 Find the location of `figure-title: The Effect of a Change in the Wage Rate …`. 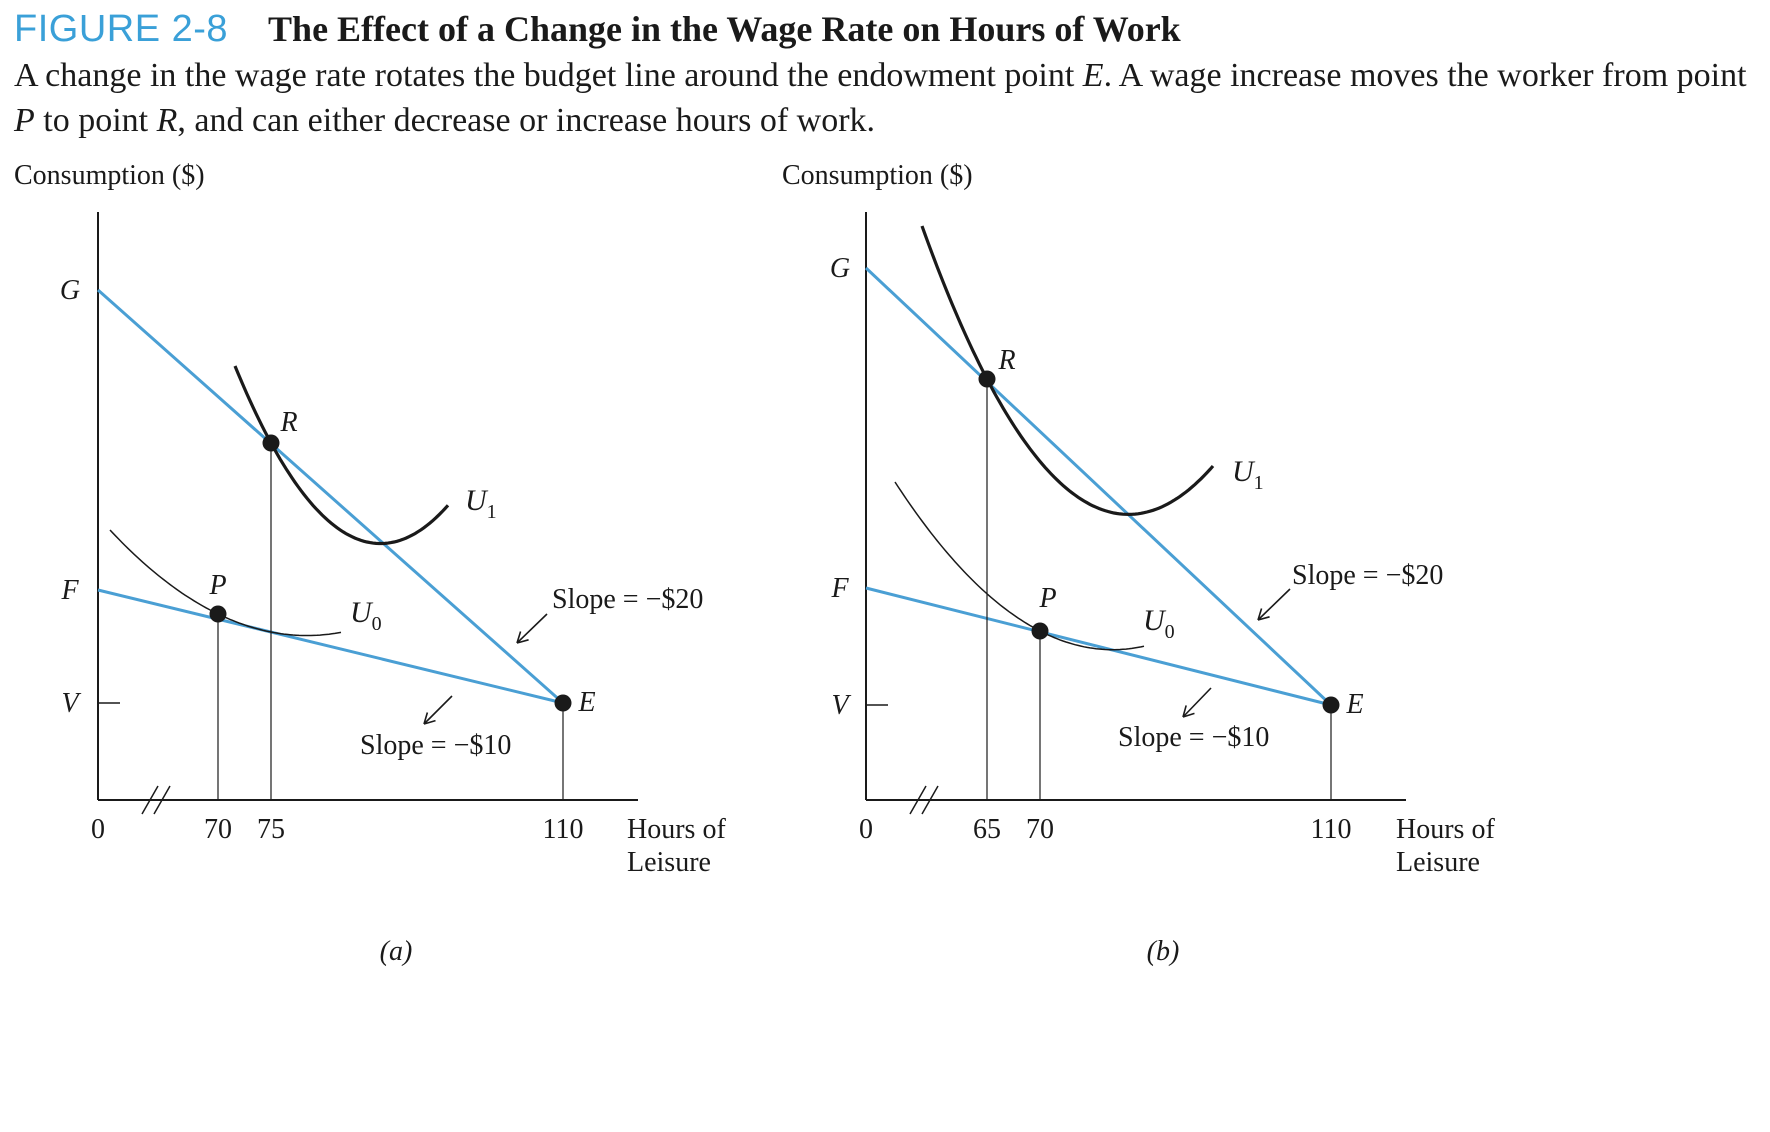

figure-title: The Effect of a Change in the Wage Rate … is located at coordinates (724, 29).